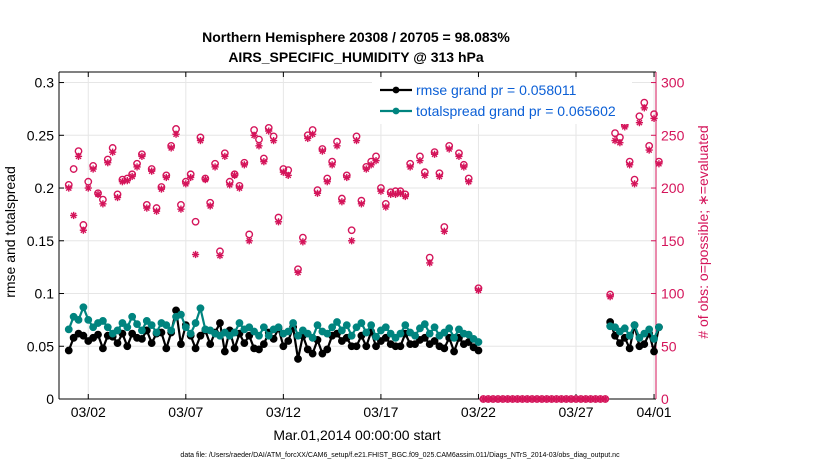 This screenshot has width=830, height=470. What do you see at coordinates (45, 294) in the screenshot?
I see `y-tick-label: 0.1` at bounding box center [45, 294].